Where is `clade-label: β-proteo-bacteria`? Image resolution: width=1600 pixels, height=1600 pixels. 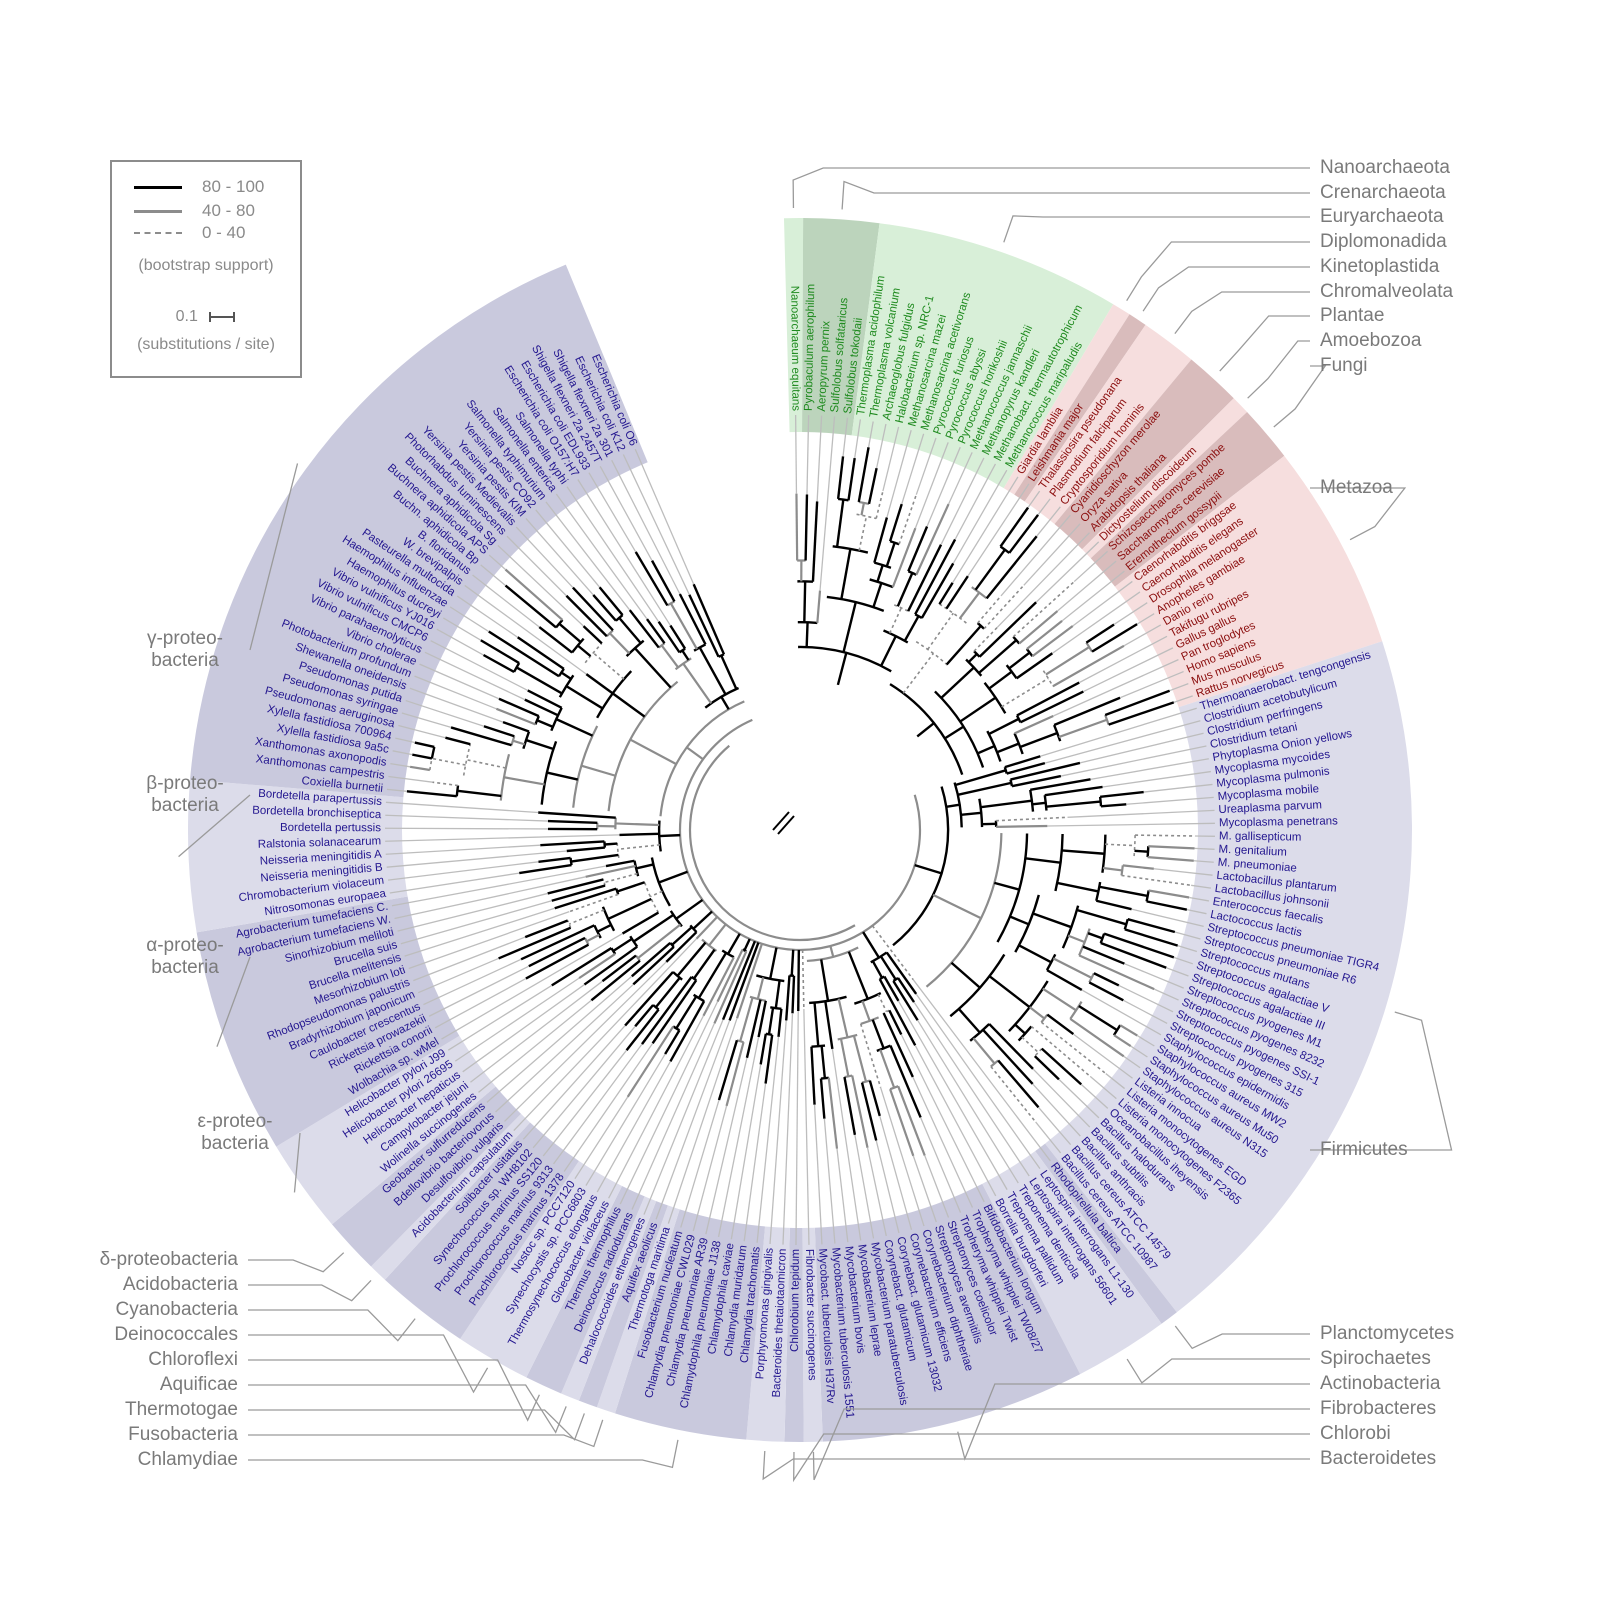 clade-label: β-proteo-bacteria is located at coordinates (185, 795).